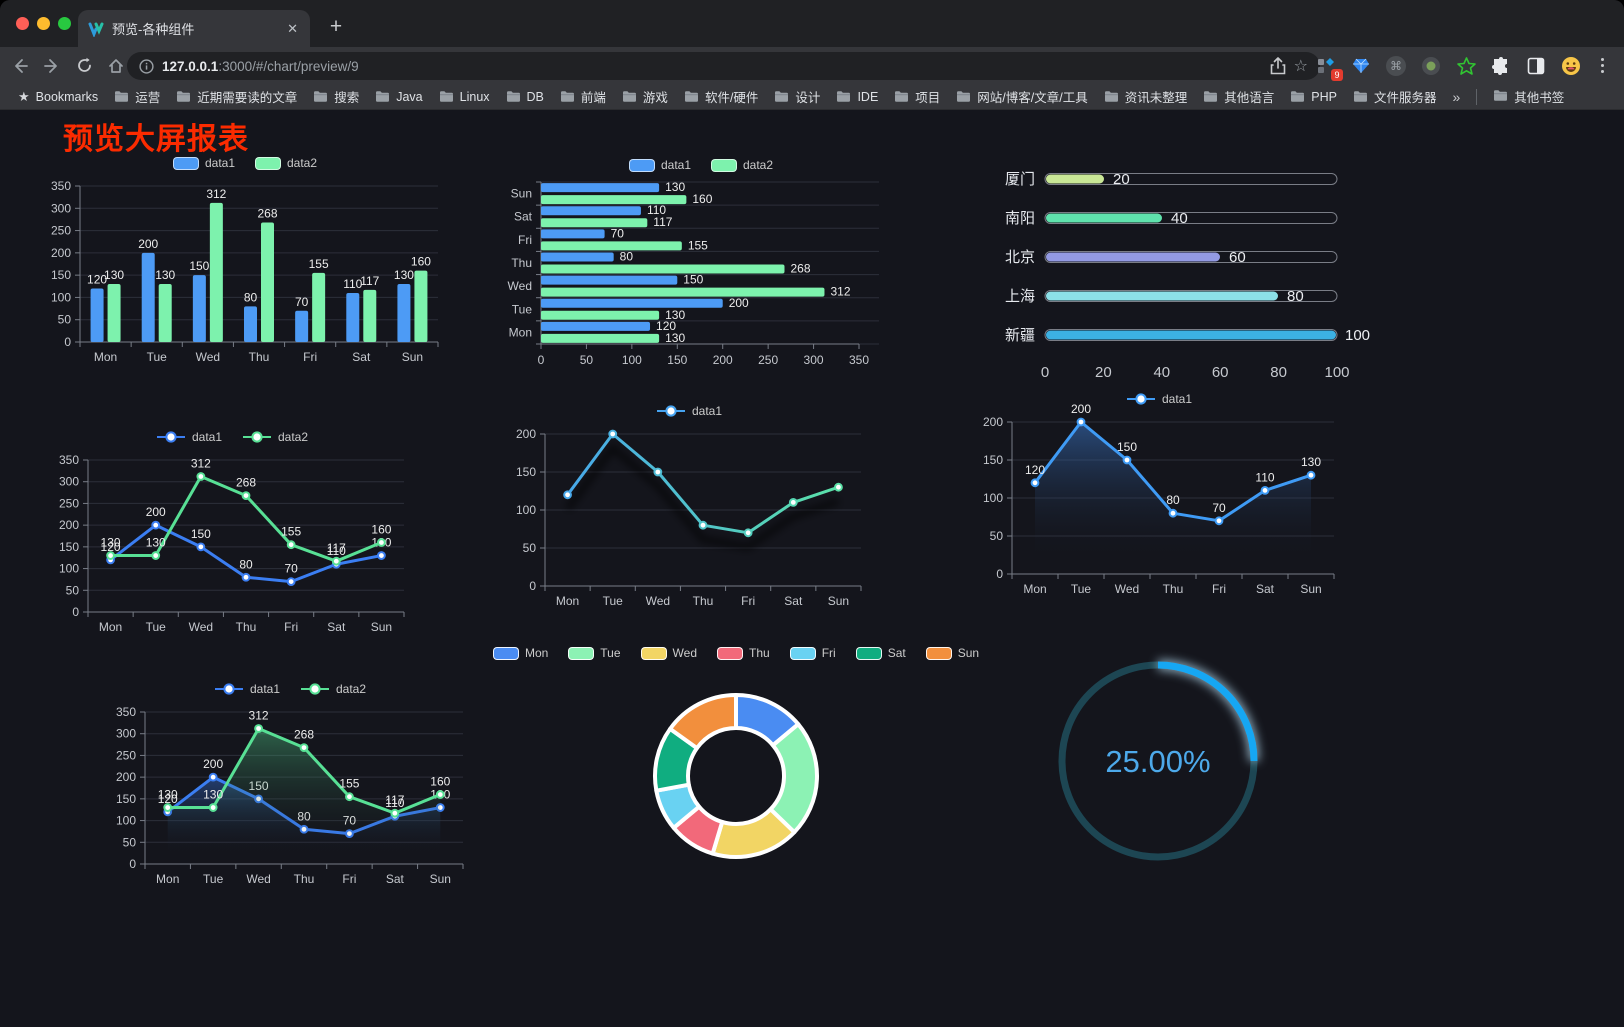  I want to click on chart-legend: Mon Tue Wed Thu Fri Sat Sun, so click(735, 653).